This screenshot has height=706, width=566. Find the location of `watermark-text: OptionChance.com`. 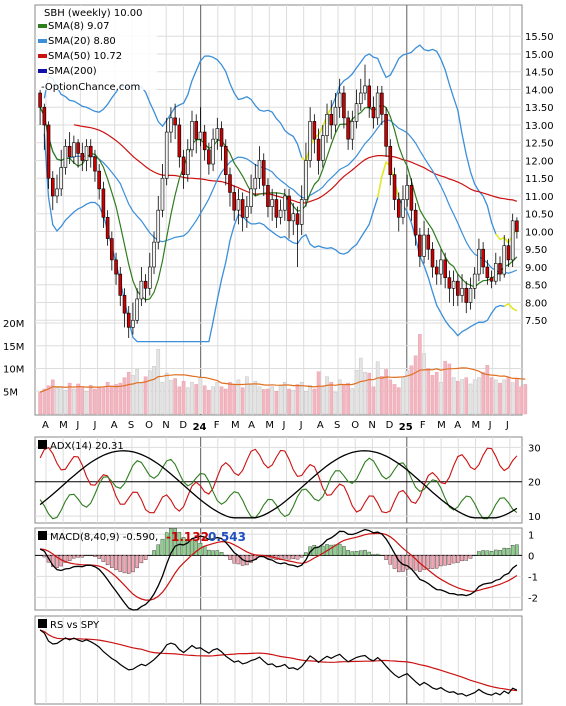

watermark-text: OptionChance.com is located at coordinates (92, 87).